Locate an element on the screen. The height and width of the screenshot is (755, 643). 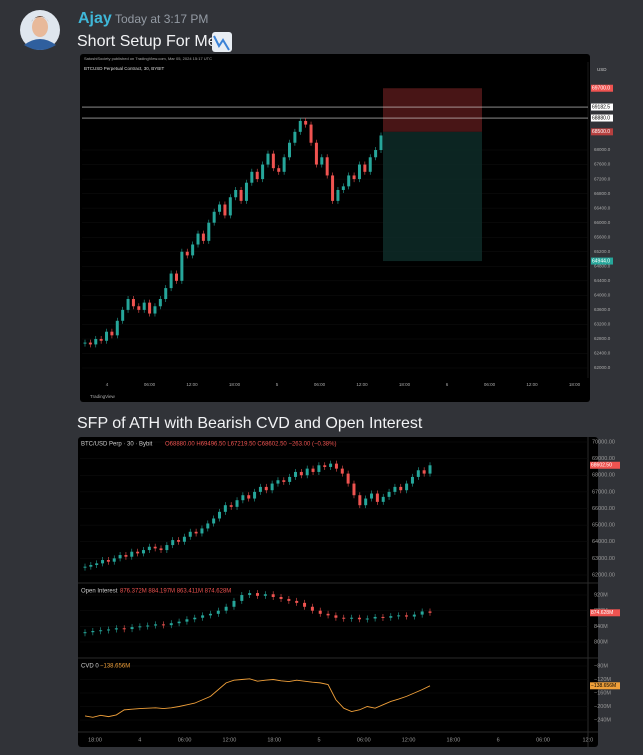
y-tick-label: 800M is located at coordinates (601, 642).